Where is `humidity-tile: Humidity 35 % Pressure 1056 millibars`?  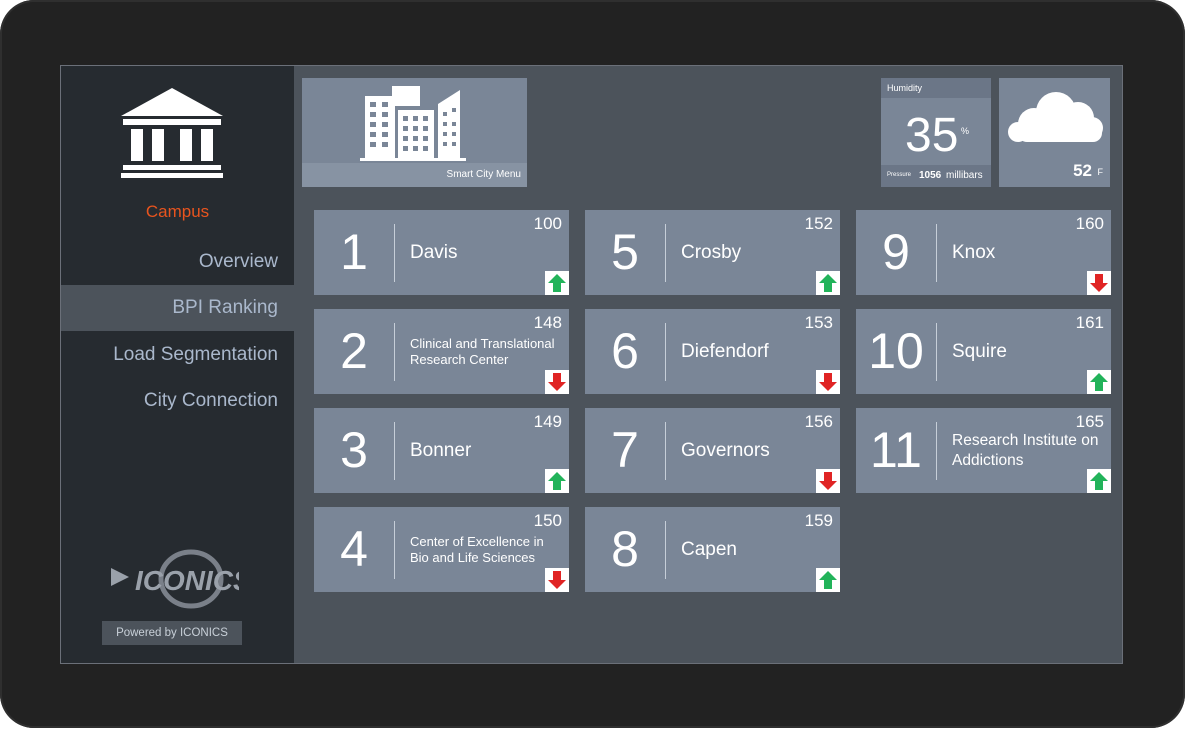
humidity-tile: Humidity 35 % Pressure 1056 millibars is located at coordinates (936, 132).